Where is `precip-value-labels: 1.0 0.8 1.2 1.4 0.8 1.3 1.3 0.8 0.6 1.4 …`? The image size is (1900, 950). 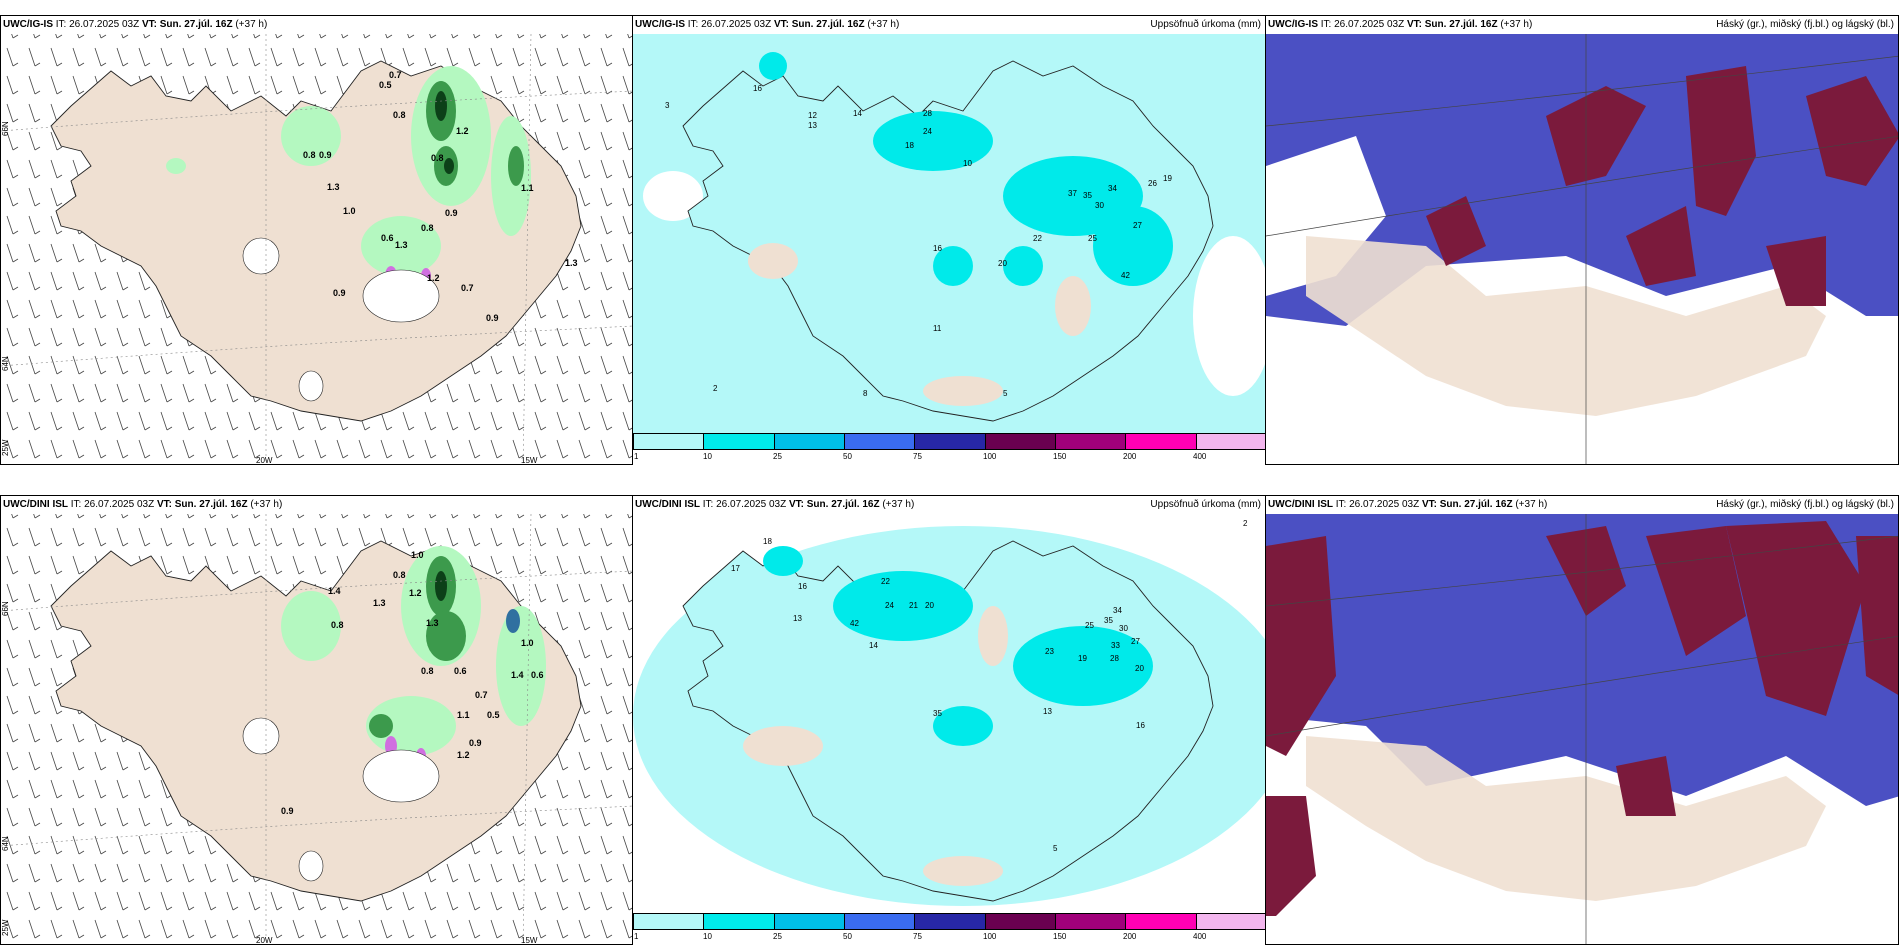
precip-value-labels: 1.0 0.8 1.2 1.4 0.8 1.3 1.3 0.8 0.6 1.4 … is located at coordinates (412, 683).